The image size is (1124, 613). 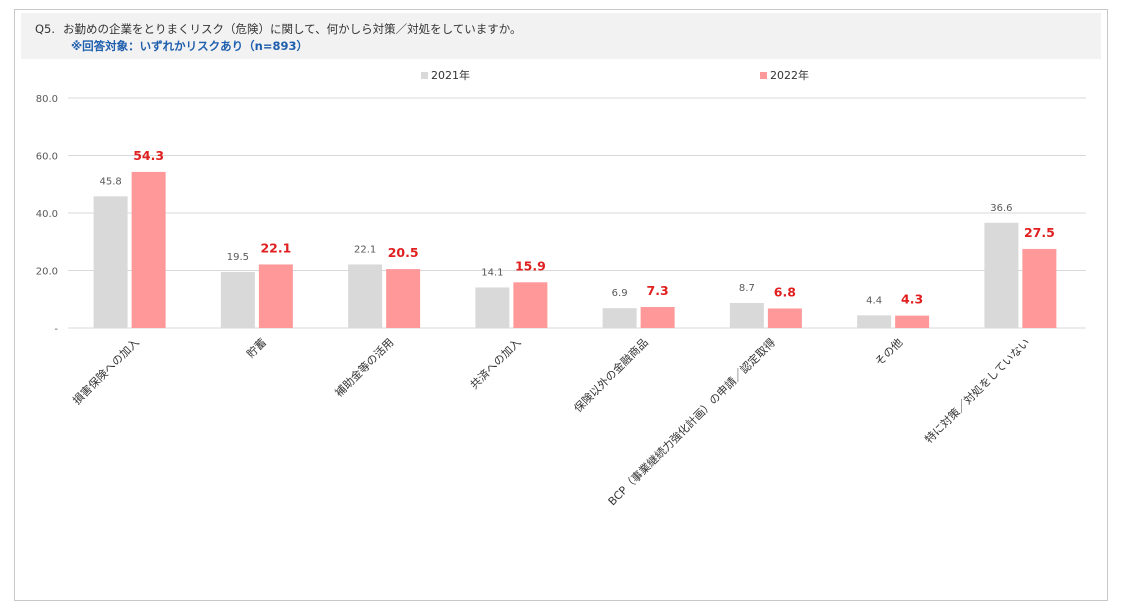 What do you see at coordinates (110, 181) in the screenshot?
I see `data-label-2021: 45.8` at bounding box center [110, 181].